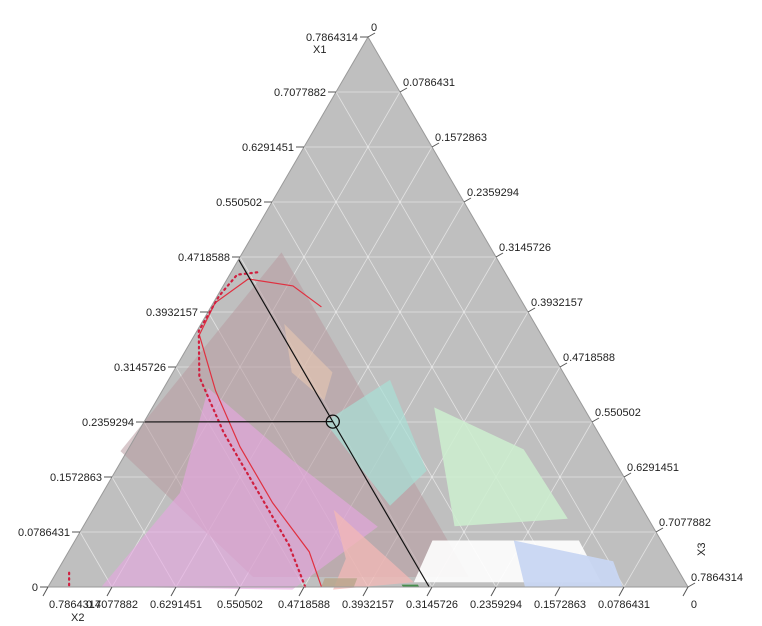 Image resolution: width=762 pixels, height=626 pixels. I want to click on x1-axis-title: X1, so click(319, 50).